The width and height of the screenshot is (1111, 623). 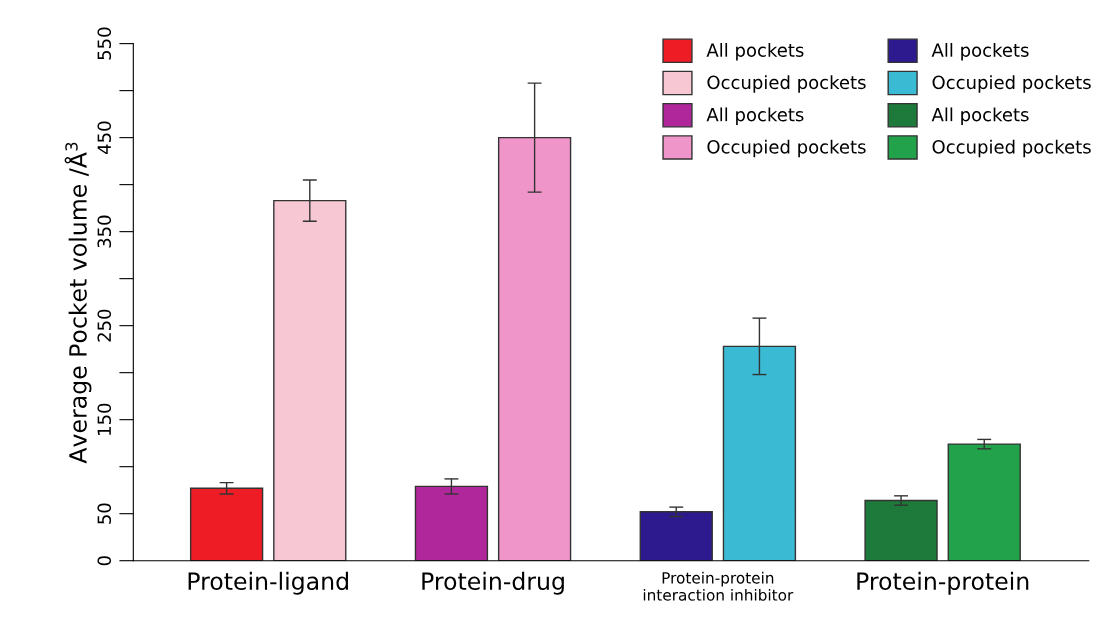 I want to click on y-tick-label: 350, so click(x=104, y=231).